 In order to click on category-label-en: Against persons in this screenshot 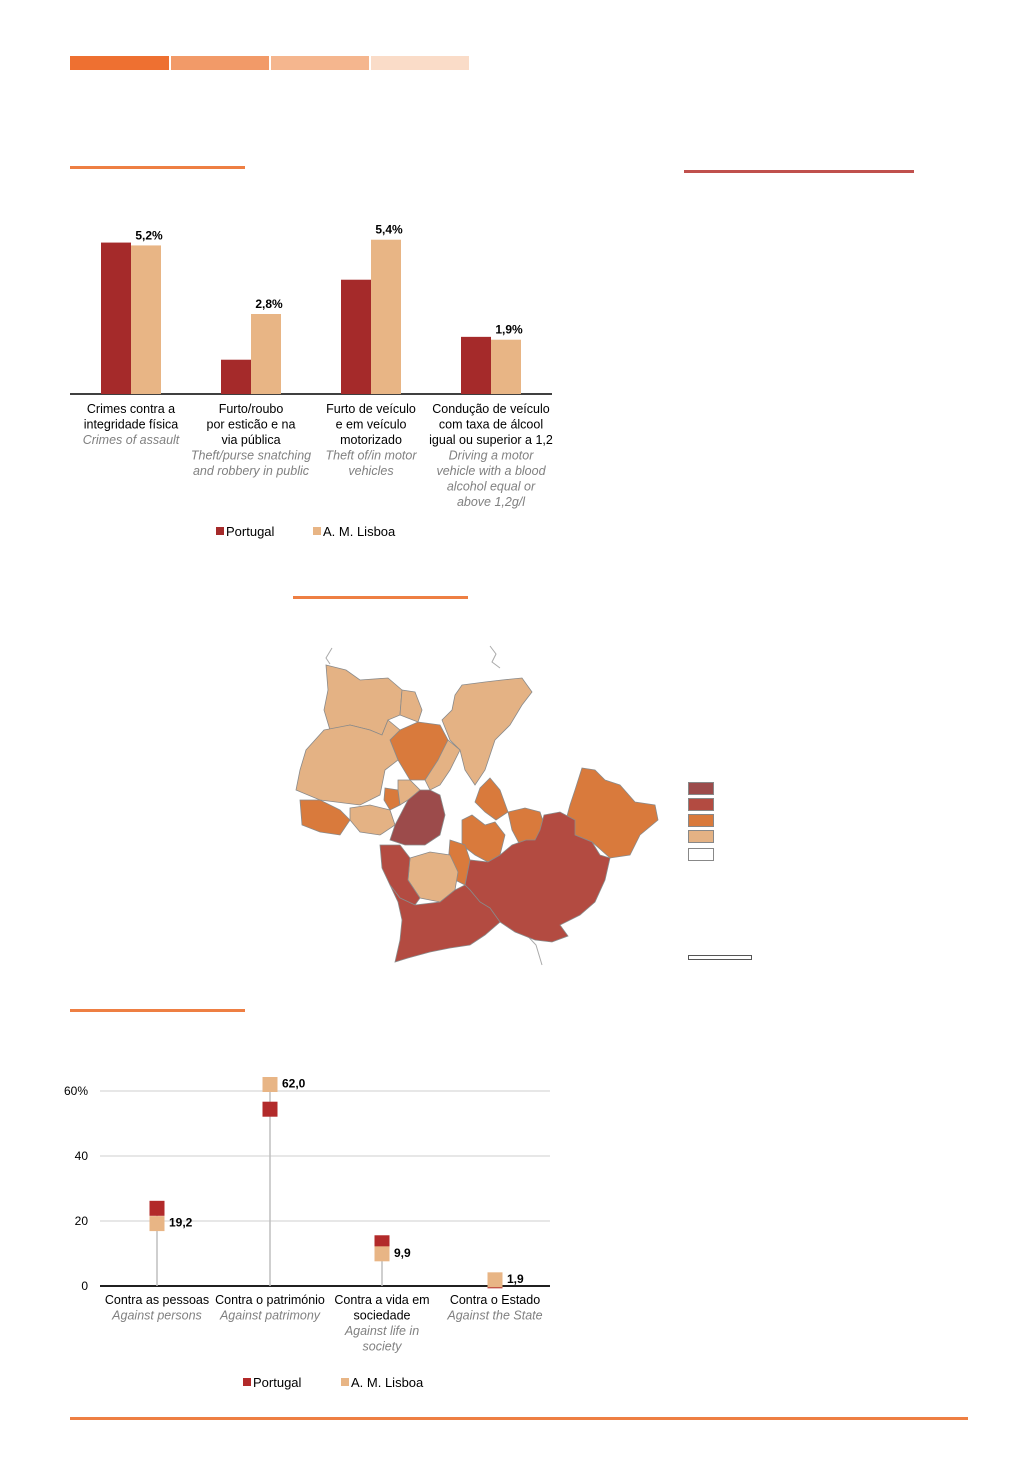, I will do `click(156, 1316)`.